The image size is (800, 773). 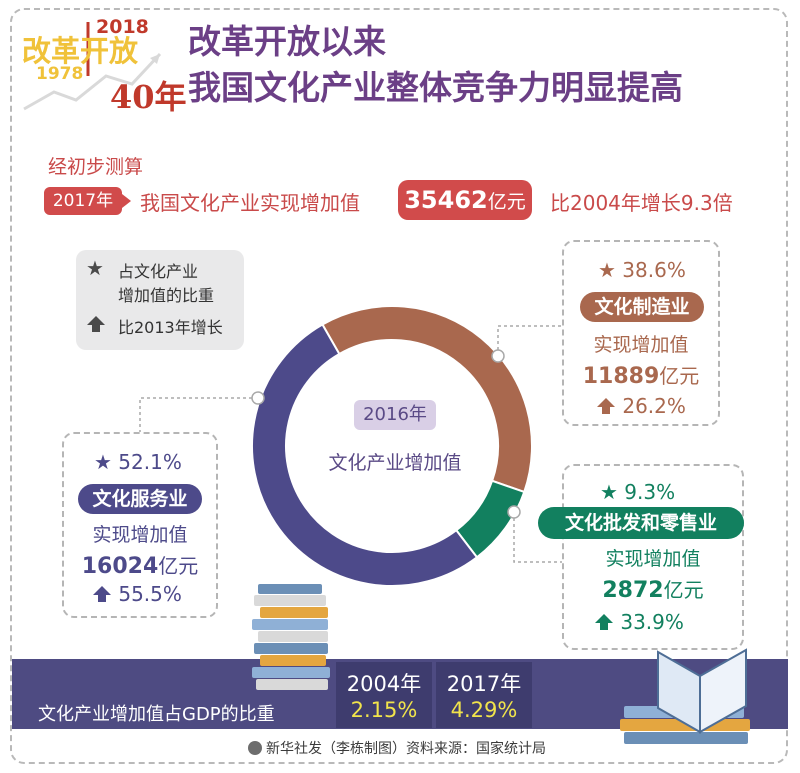 I want to click on card-manufacturing-growth: 26.2%, so click(x=641, y=406).